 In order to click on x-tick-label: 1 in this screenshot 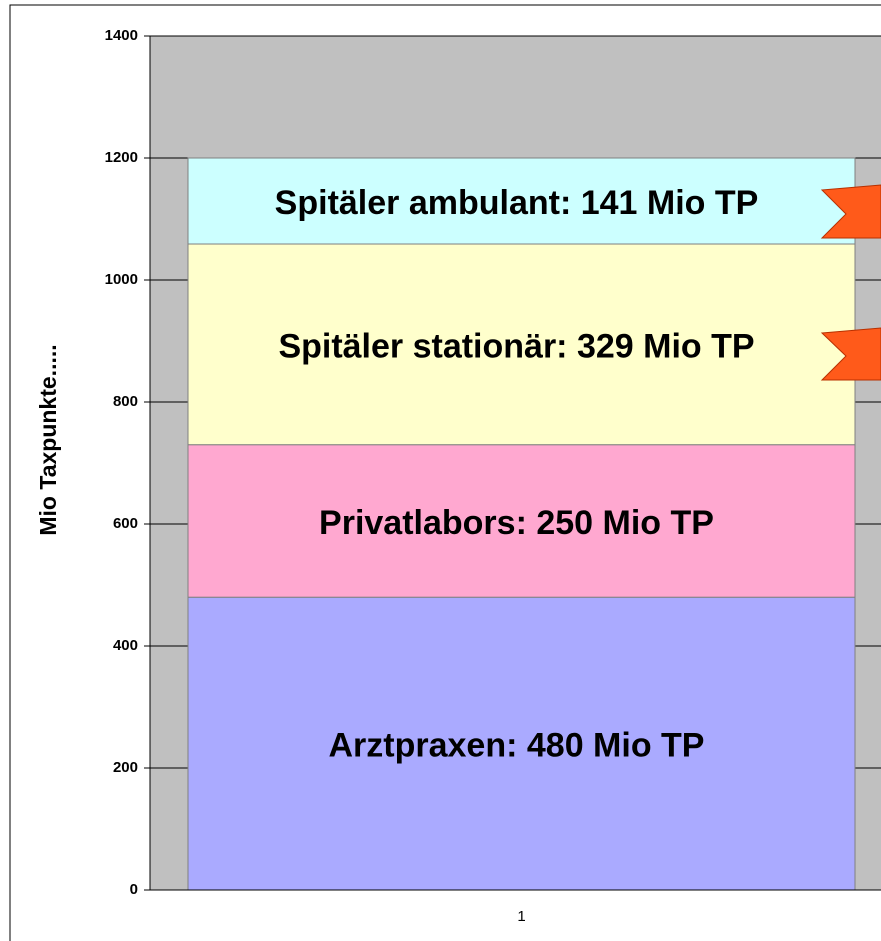, I will do `click(521, 916)`.